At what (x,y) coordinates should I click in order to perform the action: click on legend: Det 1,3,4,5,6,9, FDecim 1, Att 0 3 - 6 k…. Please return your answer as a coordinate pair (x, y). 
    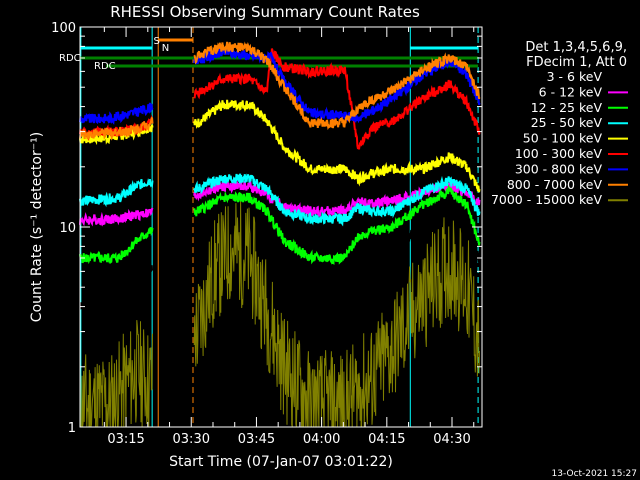
    Looking at the image, I should click on (559, 123).